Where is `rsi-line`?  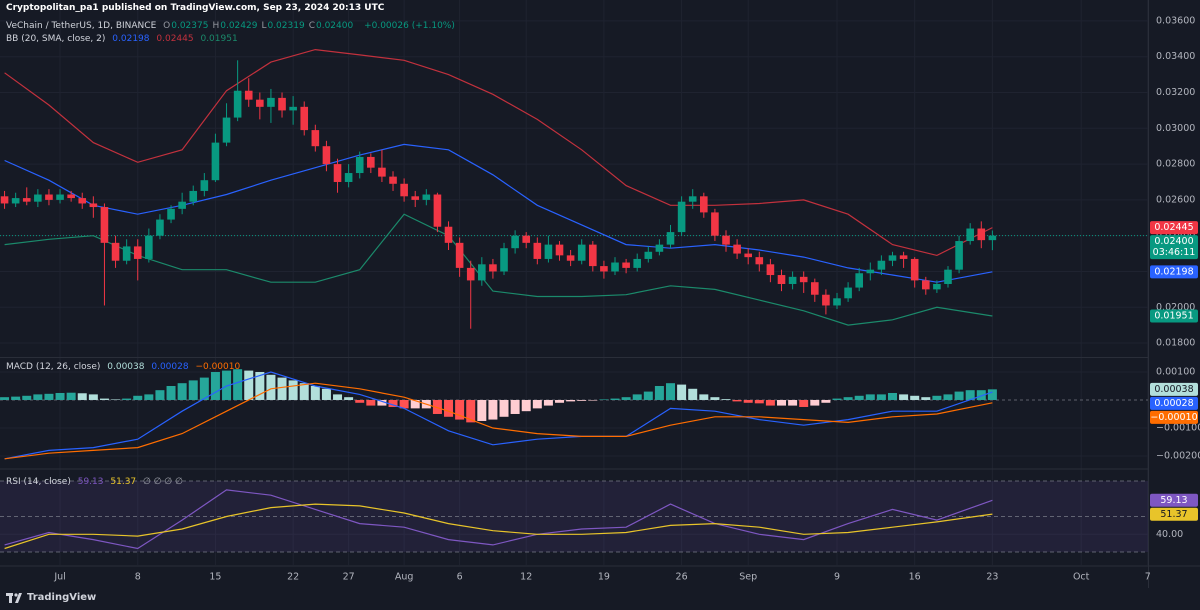
rsi-line is located at coordinates (498, 526).